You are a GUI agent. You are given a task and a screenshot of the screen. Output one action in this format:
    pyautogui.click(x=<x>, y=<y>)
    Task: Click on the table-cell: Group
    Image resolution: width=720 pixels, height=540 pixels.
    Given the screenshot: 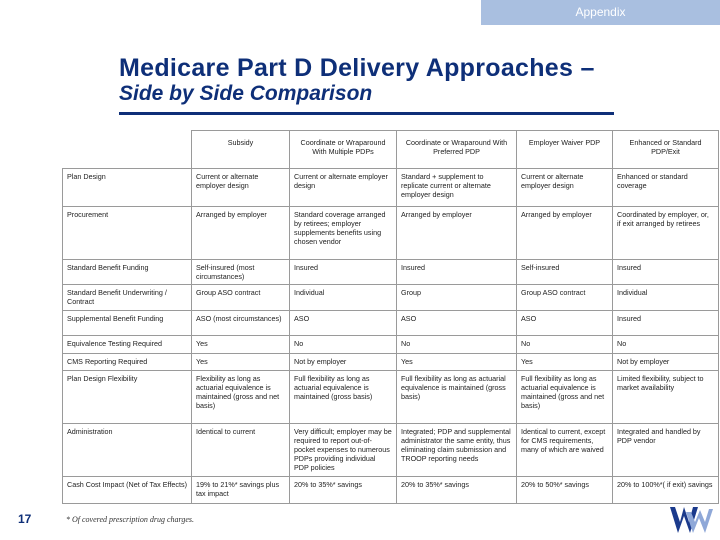 What is the action you would take?
    pyautogui.click(x=456, y=297)
    